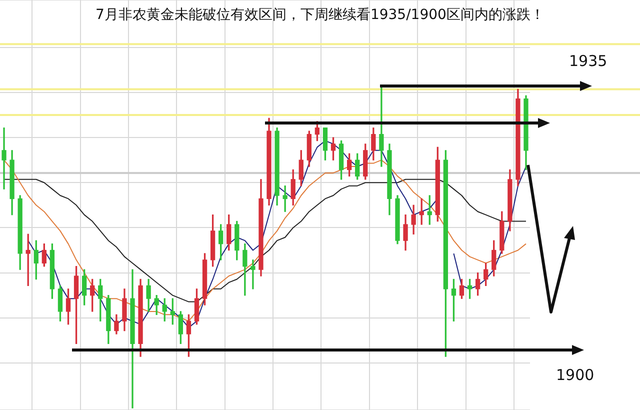  Describe the element at coordinates (320, 15) in the screenshot. I see `chart-title: 7月非农黄金未能破位有效区间，下周继续看1935/1900区间内的涨跌！` at that location.